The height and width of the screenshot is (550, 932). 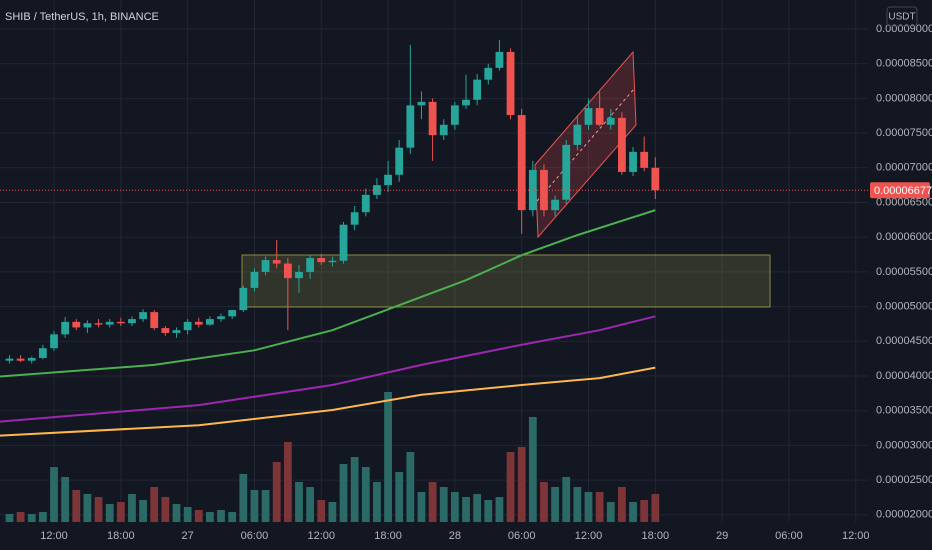 I want to click on support-zone, so click(x=506, y=281).